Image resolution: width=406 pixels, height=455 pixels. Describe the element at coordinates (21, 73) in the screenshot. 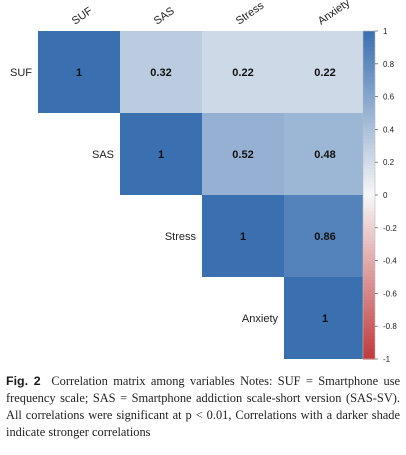

I see `row-label-suf: SUF` at that location.